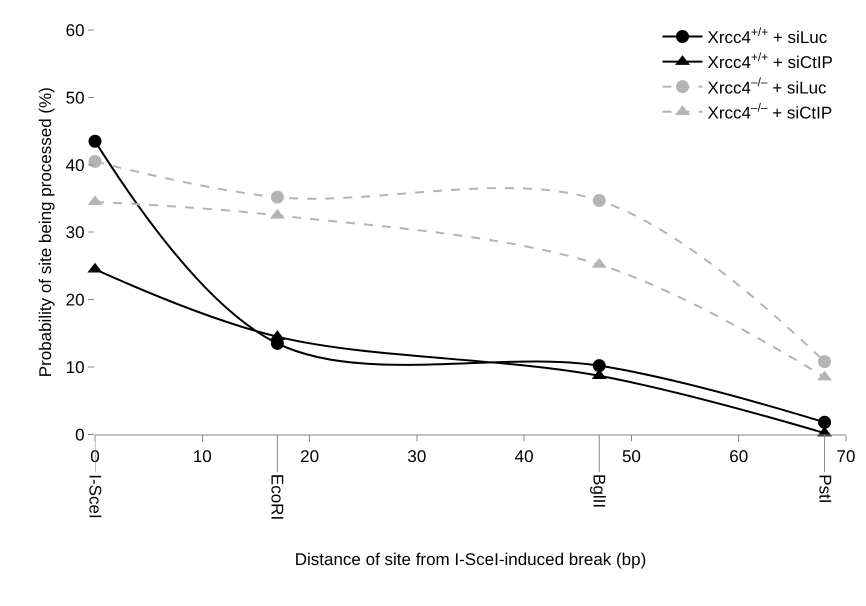 The height and width of the screenshot is (606, 866). What do you see at coordinates (75, 98) in the screenshot?
I see `y-tick-label: 50` at bounding box center [75, 98].